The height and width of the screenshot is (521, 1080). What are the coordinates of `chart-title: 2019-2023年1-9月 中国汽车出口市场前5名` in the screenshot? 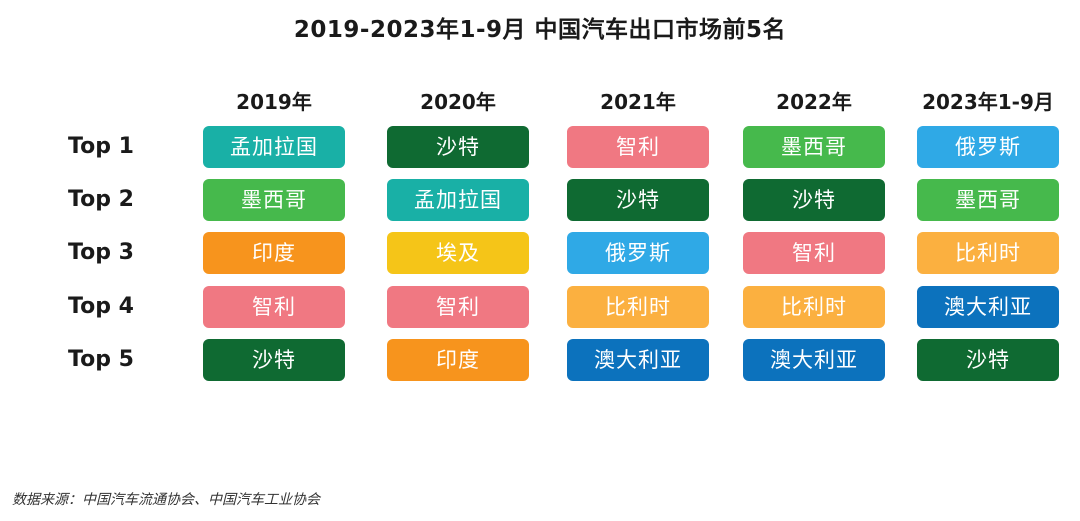 It's located at (540, 30).